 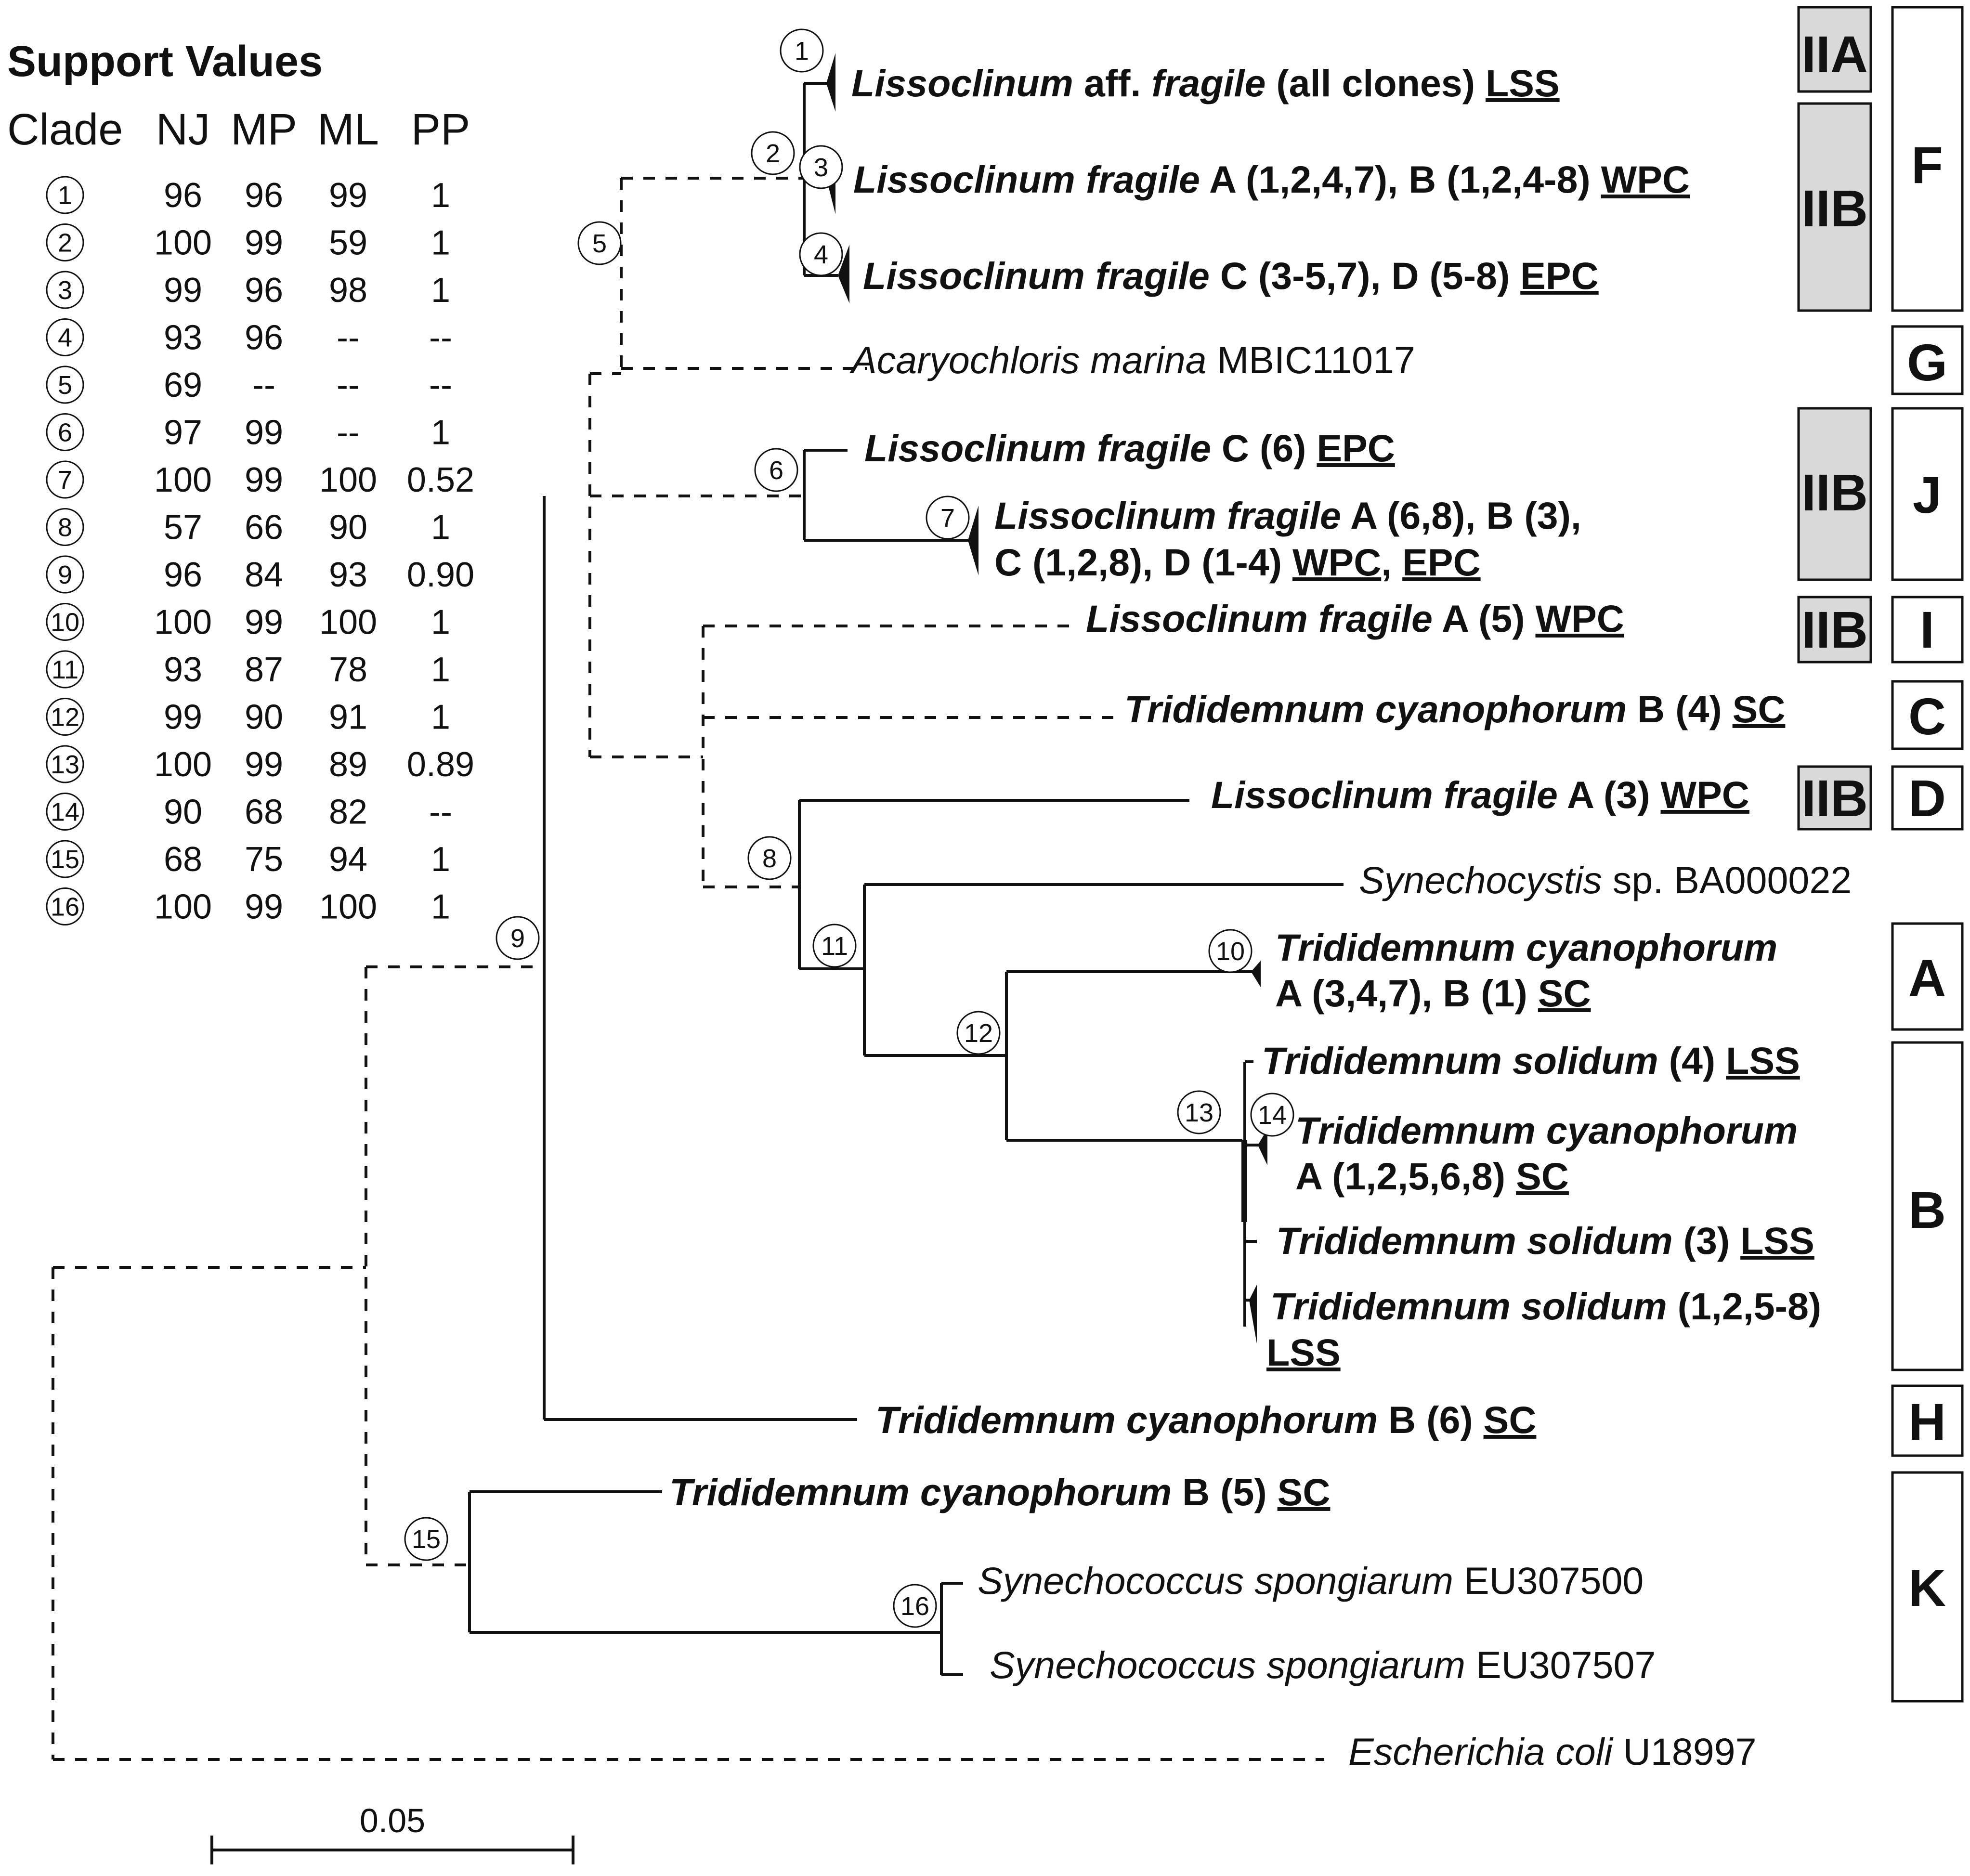 What do you see at coordinates (183, 385) in the screenshot?
I see `table-cell-nj: 69` at bounding box center [183, 385].